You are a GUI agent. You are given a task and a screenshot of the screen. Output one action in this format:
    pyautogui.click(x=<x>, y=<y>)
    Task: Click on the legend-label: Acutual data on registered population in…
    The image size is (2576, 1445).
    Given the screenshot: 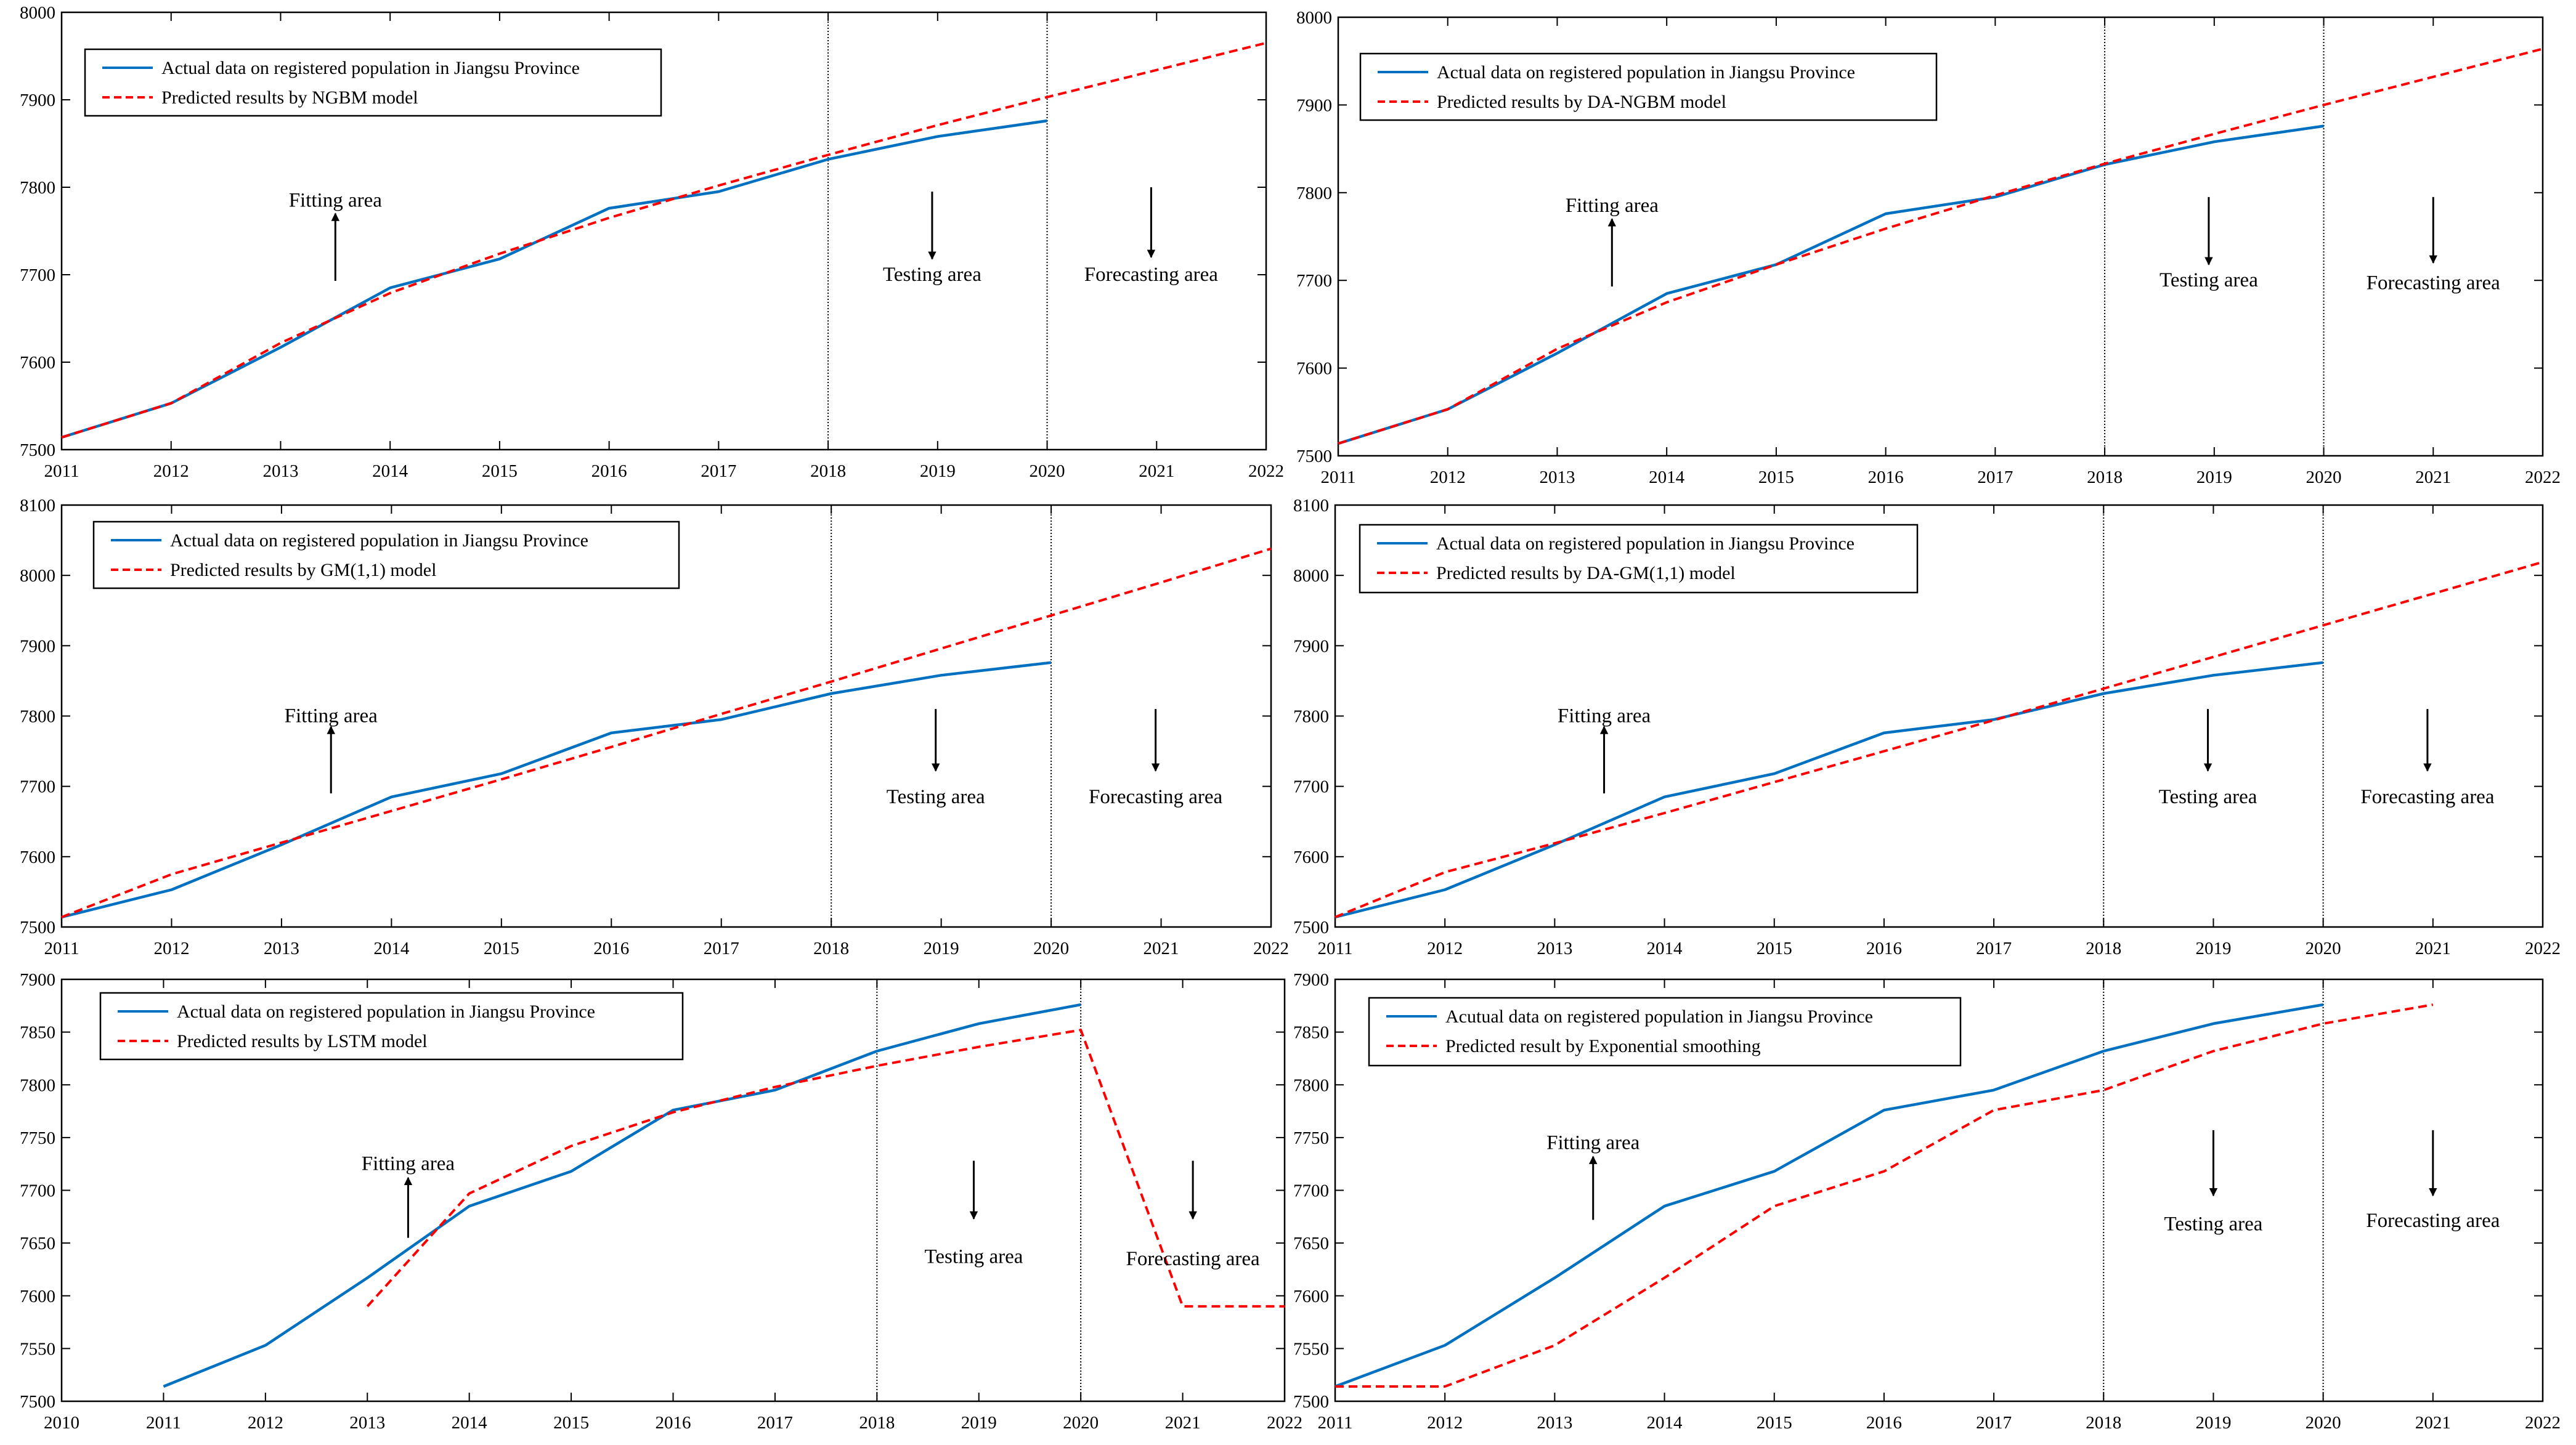 What is the action you would take?
    pyautogui.click(x=1659, y=1016)
    